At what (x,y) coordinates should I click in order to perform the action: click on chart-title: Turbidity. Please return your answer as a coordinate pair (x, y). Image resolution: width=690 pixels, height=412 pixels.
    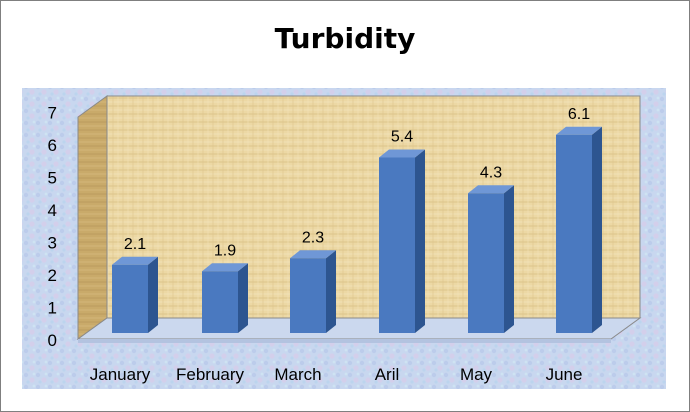
    Looking at the image, I should click on (345, 38).